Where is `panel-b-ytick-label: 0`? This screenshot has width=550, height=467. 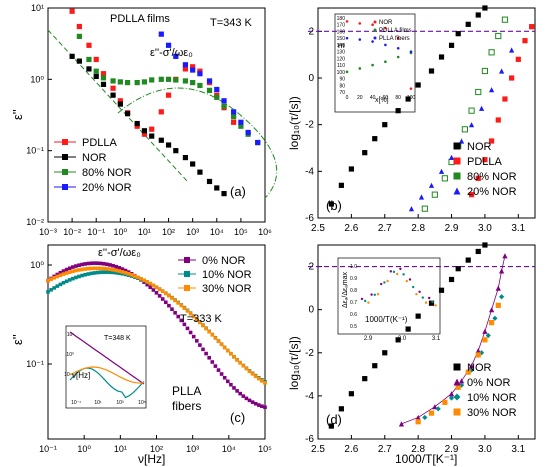 panel-b-ytick-label: 0 is located at coordinates (311, 78).